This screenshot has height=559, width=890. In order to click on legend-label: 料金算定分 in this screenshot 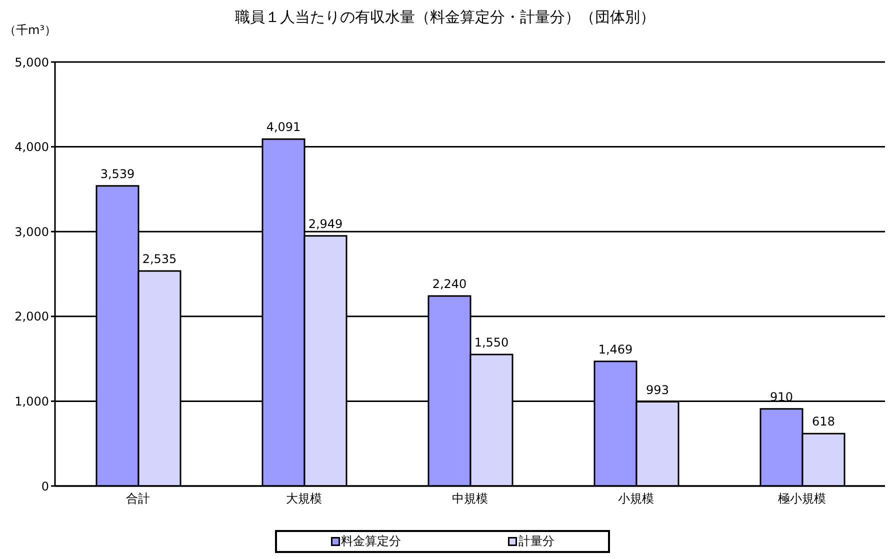, I will do `click(370, 541)`.